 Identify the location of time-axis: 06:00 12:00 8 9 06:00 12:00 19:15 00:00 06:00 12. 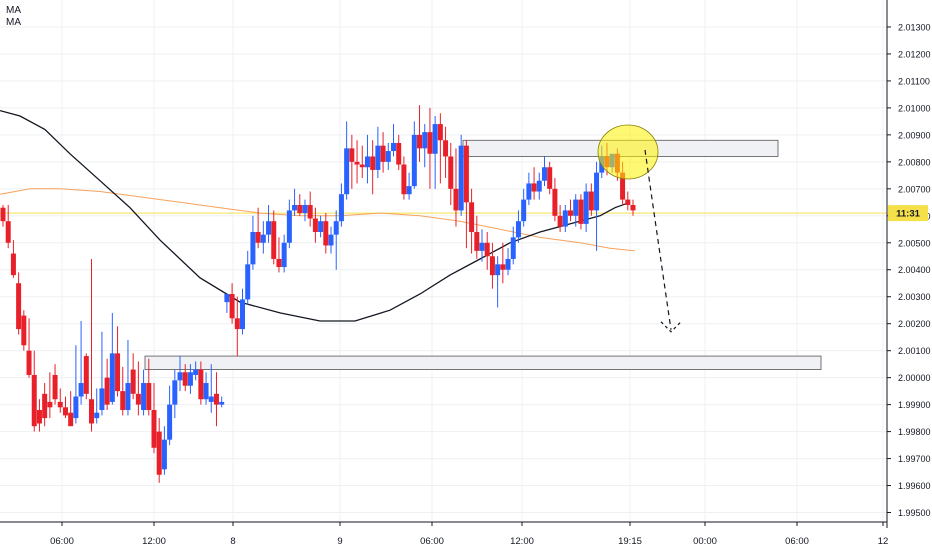
(444, 534).